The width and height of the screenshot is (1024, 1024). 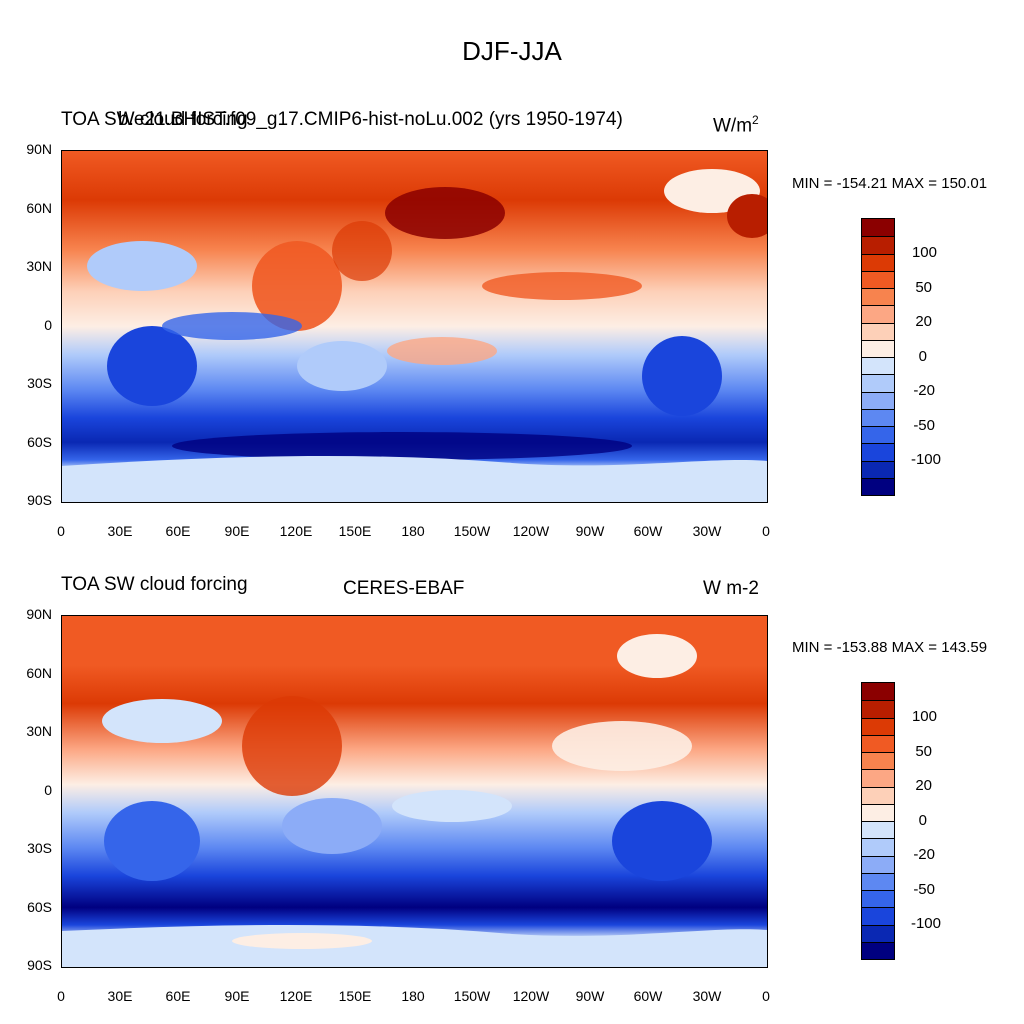 What do you see at coordinates (924, 252) in the screenshot?
I see `panel-1-cb-100: 100` at bounding box center [924, 252].